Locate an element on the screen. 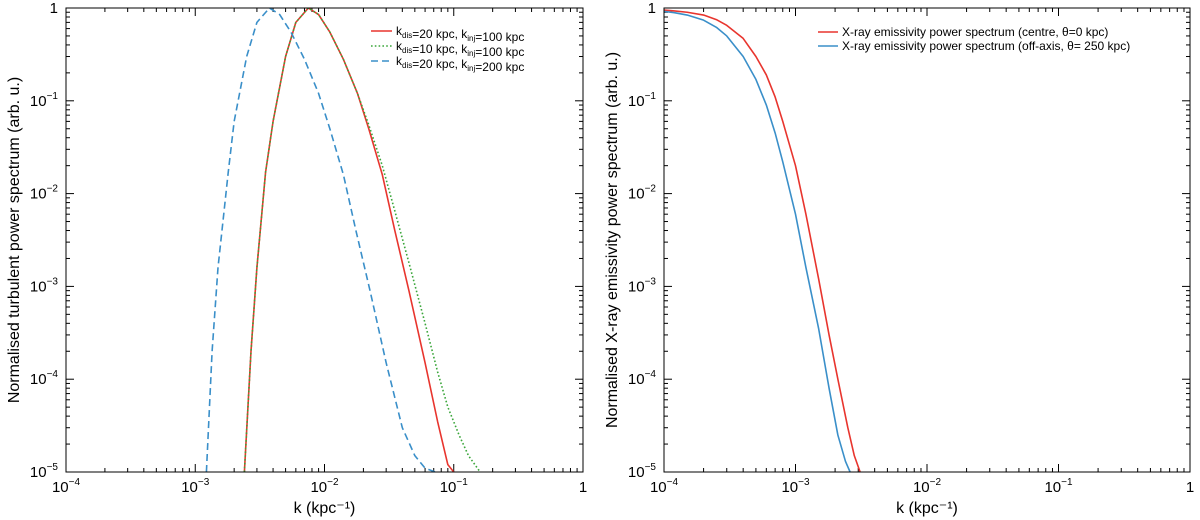 The height and width of the screenshot is (520, 1200). legend-label-1: kdis=10 kpc, kinj=100 kpc is located at coordinates (460, 49).